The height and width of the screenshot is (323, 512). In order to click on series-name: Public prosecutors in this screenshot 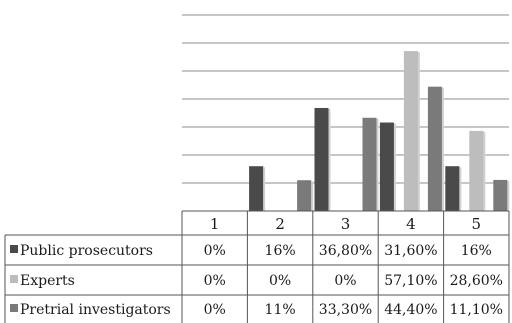, I will do `click(86, 251)`.